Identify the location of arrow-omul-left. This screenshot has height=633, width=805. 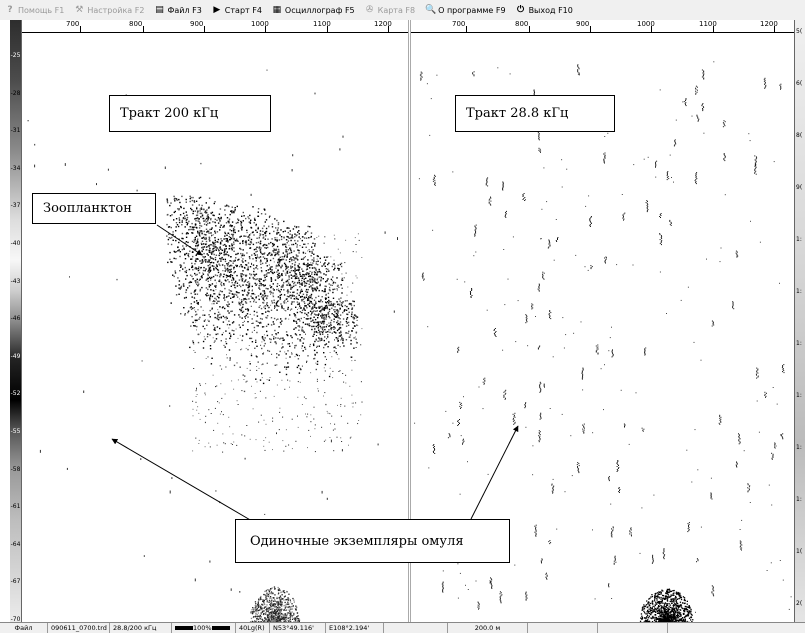
(182, 480).